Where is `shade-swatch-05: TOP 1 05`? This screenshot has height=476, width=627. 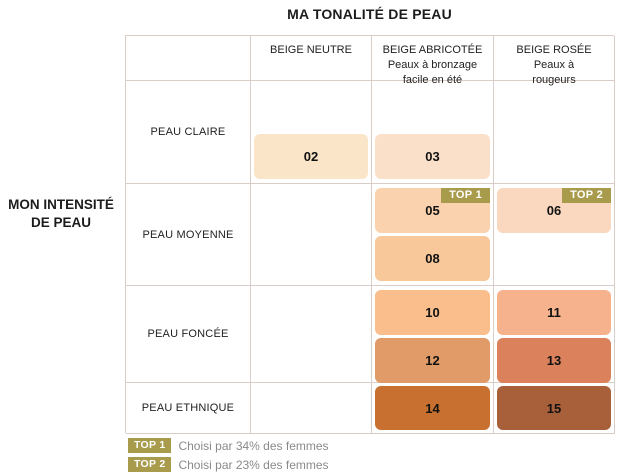
shade-swatch-05: TOP 1 05 is located at coordinates (432, 210).